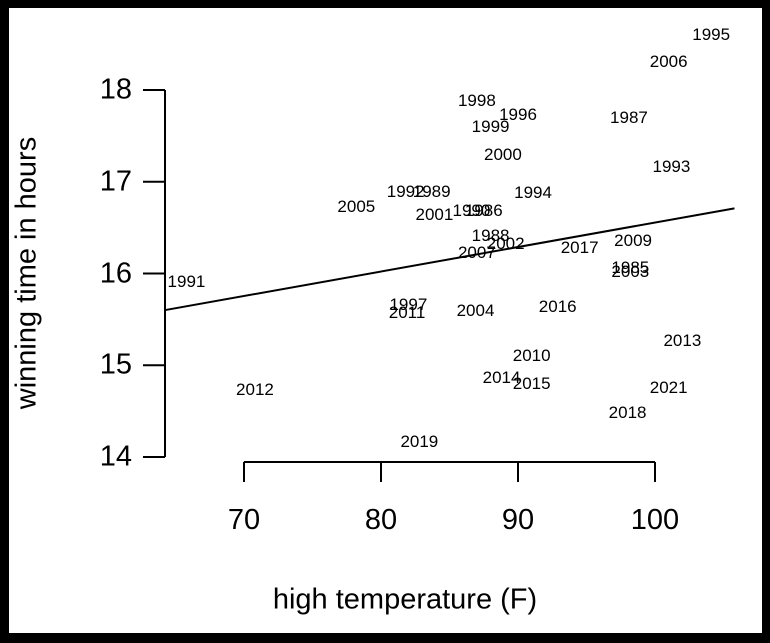 The height and width of the screenshot is (643, 770). What do you see at coordinates (490, 126) in the screenshot?
I see `year-label: 1999` at bounding box center [490, 126].